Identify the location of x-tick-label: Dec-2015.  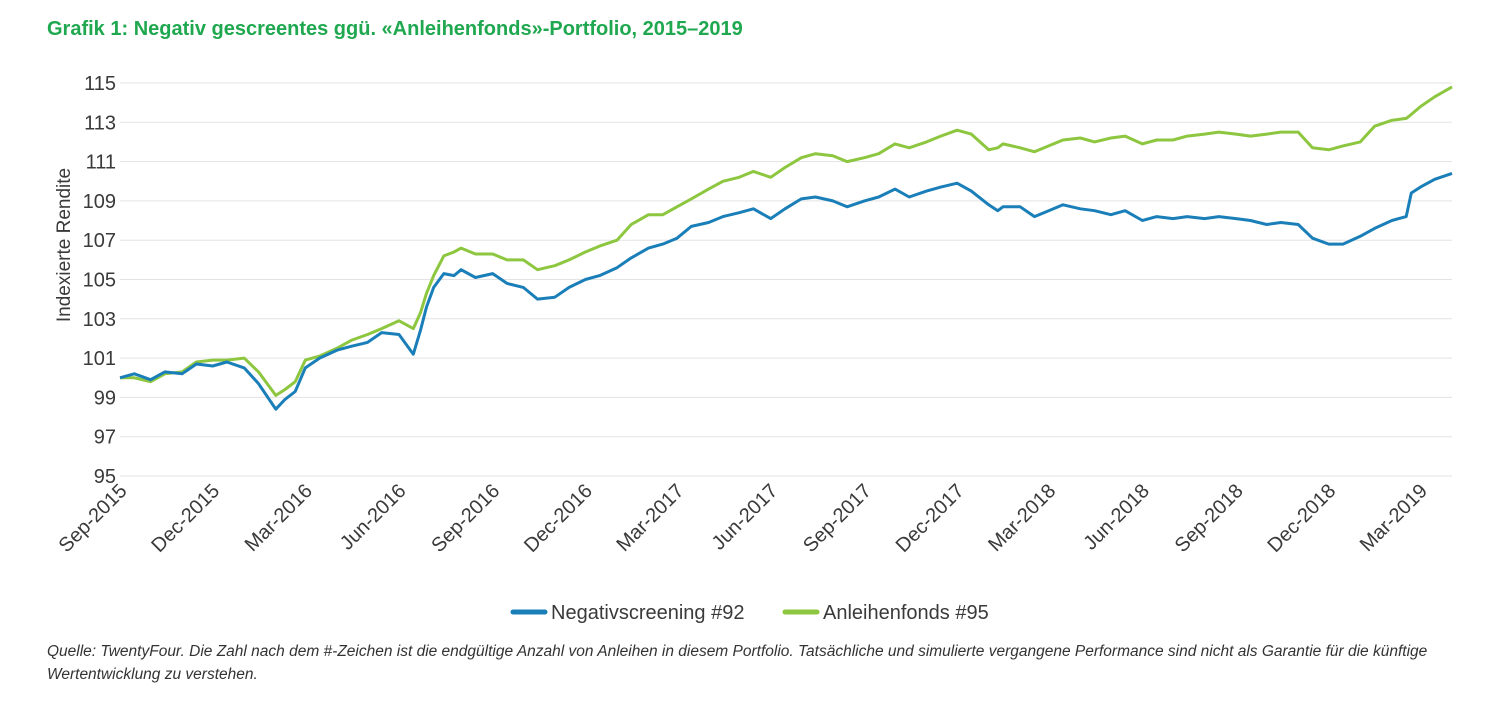
(185, 518).